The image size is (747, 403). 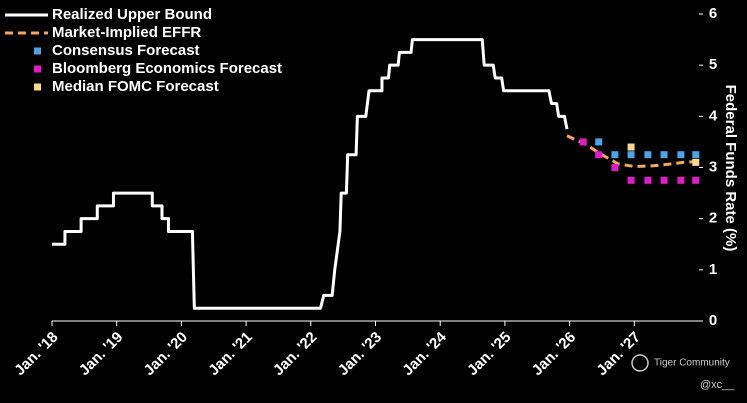 I want to click on y-tick-label: 5, so click(x=713, y=64).